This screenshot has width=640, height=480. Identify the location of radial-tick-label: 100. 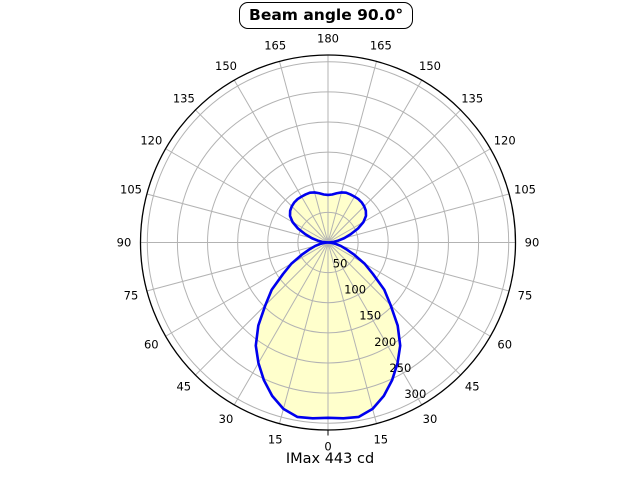
(355, 290).